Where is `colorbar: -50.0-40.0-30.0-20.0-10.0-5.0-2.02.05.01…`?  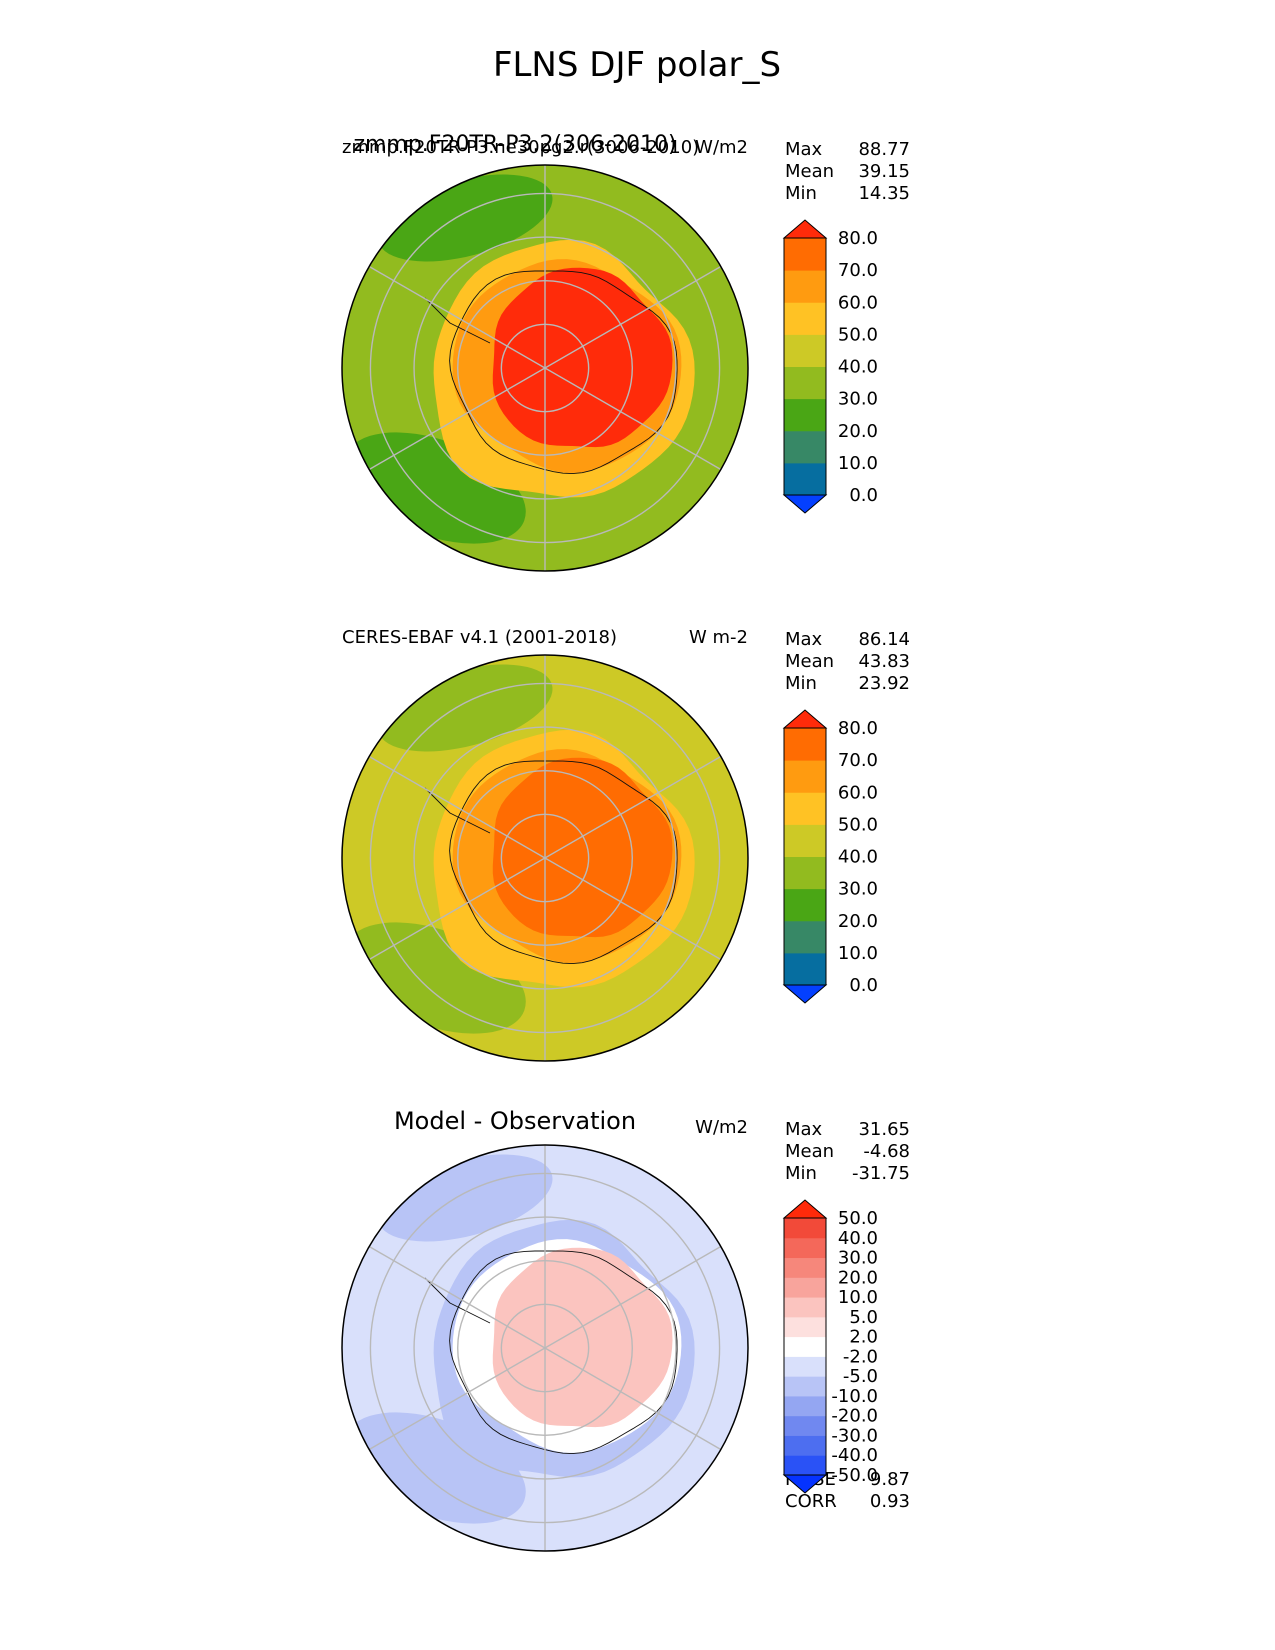
colorbar: -50.0-40.0-30.0-20.0-10.0-5.0-2.02.05.01… is located at coordinates (830, 1346).